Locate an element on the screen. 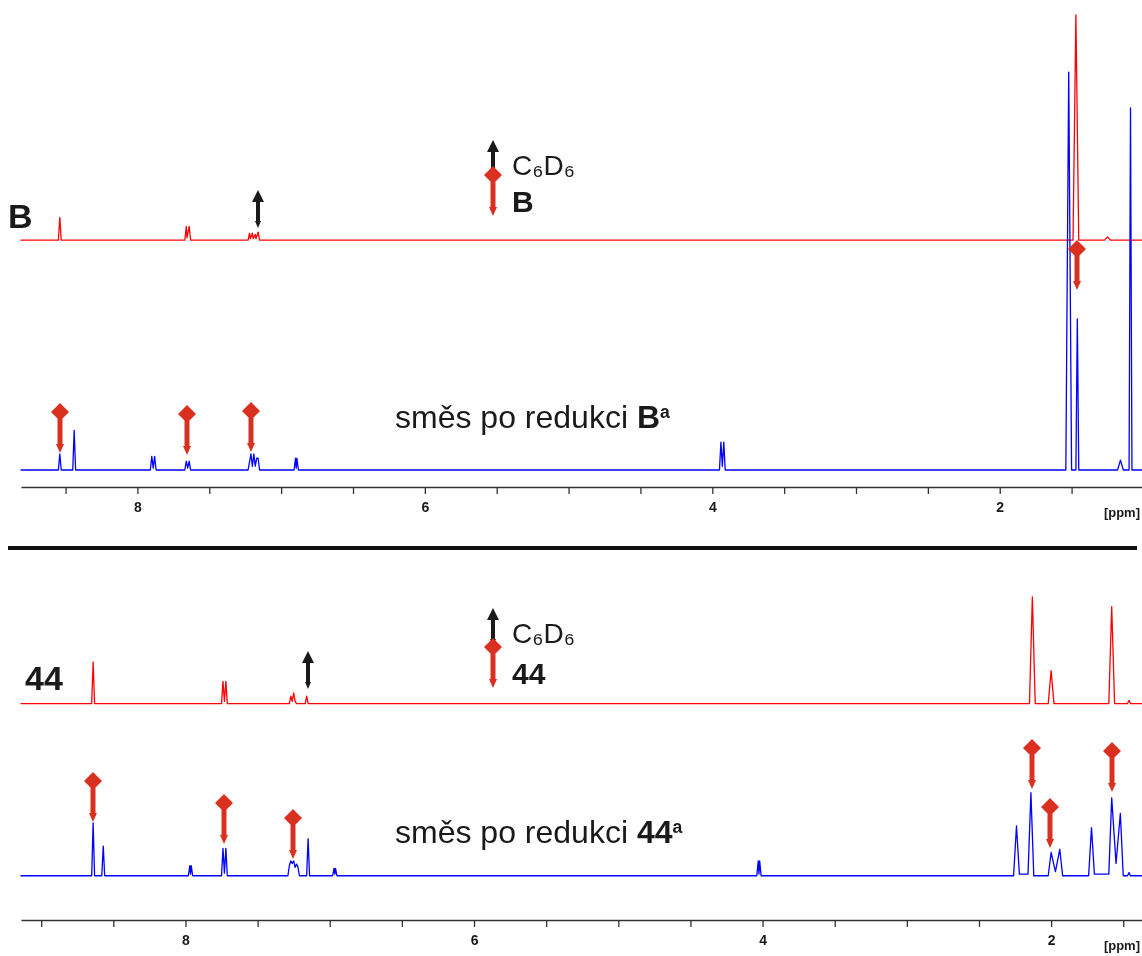  series-label: směs po redukci B$^{a}$ is located at coordinates (532, 417).